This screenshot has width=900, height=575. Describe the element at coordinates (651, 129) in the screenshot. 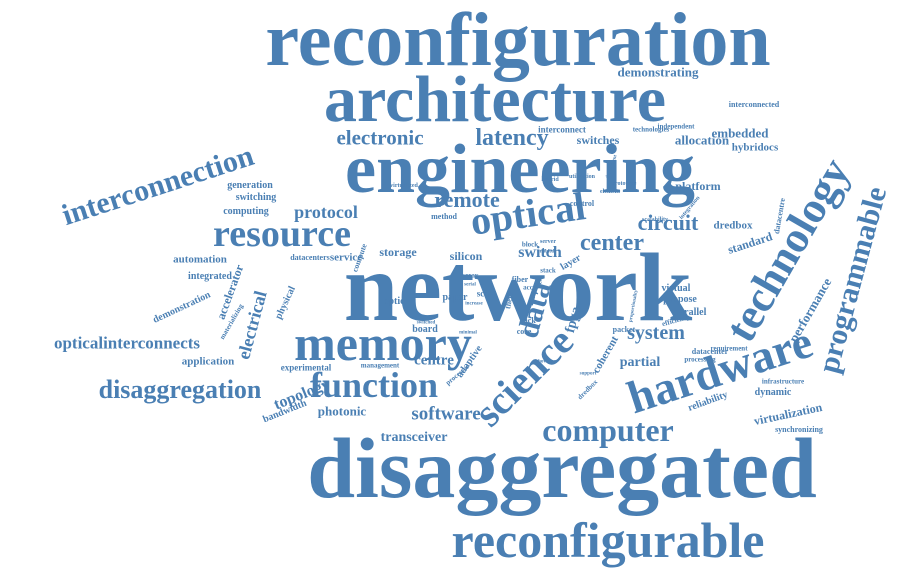

I see `word-technologies: technologies` at that location.